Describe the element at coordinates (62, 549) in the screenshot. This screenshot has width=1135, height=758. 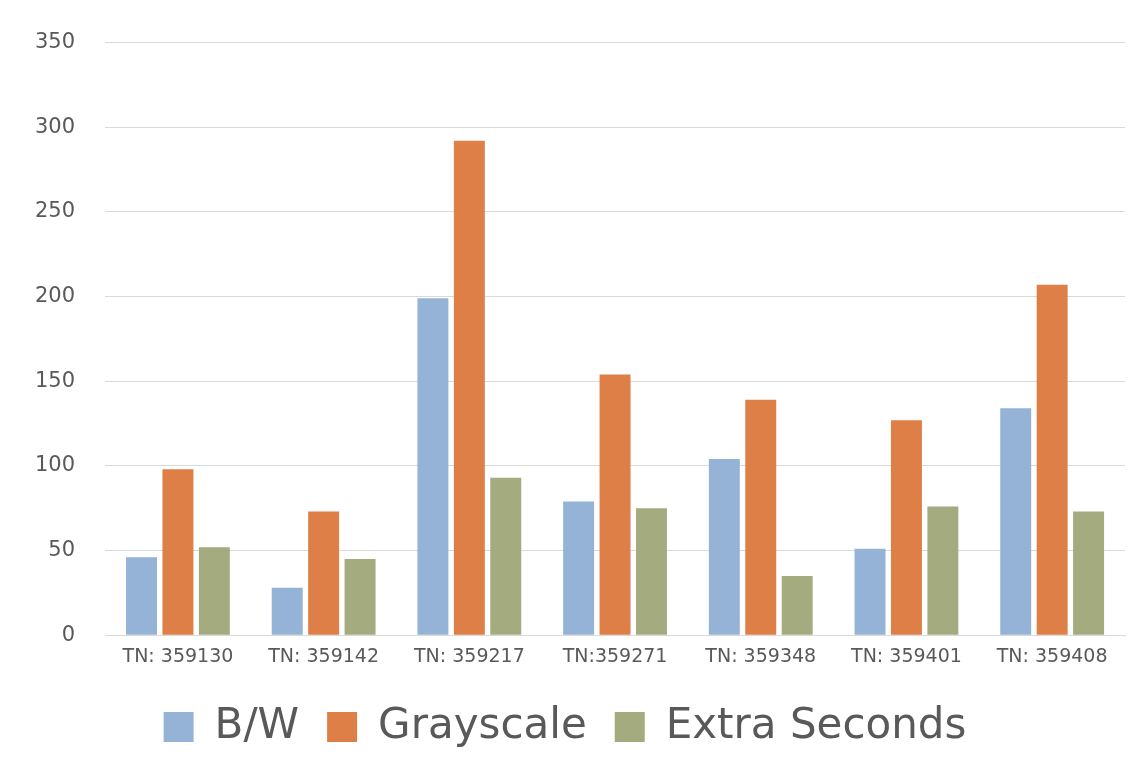
I see `y-tick-label: 50` at that location.